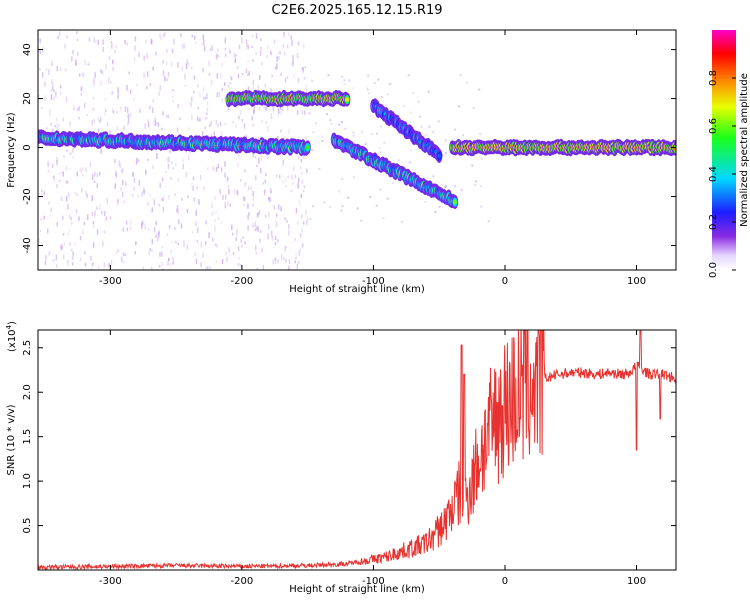 The image size is (750, 600). Describe the element at coordinates (373, 281) in the screenshot. I see `x-tick-label: -100` at that location.